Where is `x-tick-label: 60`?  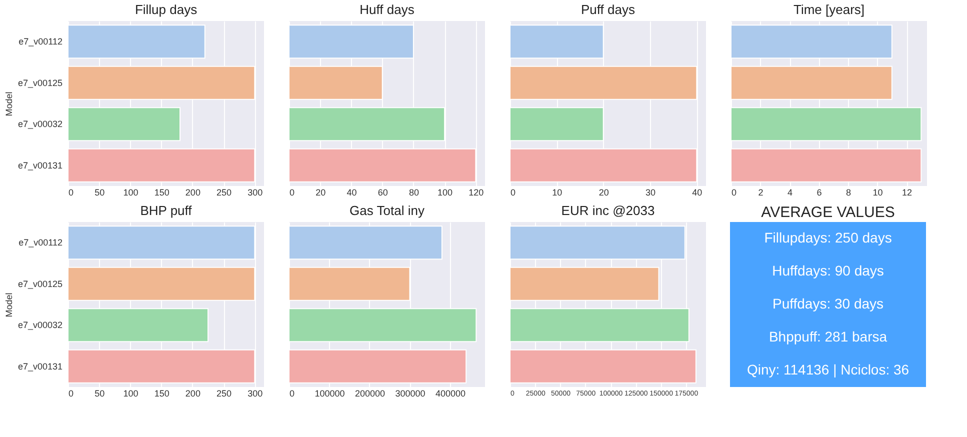
x-tick-label: 60 is located at coordinates (383, 193).